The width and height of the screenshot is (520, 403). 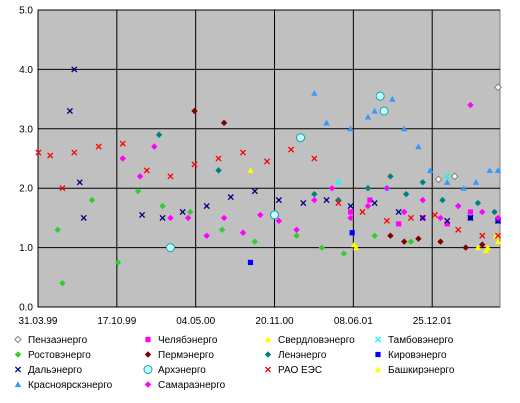 What do you see at coordinates (174, 370) in the screenshot?
I see `legend-item: Архэнерго` at bounding box center [174, 370].